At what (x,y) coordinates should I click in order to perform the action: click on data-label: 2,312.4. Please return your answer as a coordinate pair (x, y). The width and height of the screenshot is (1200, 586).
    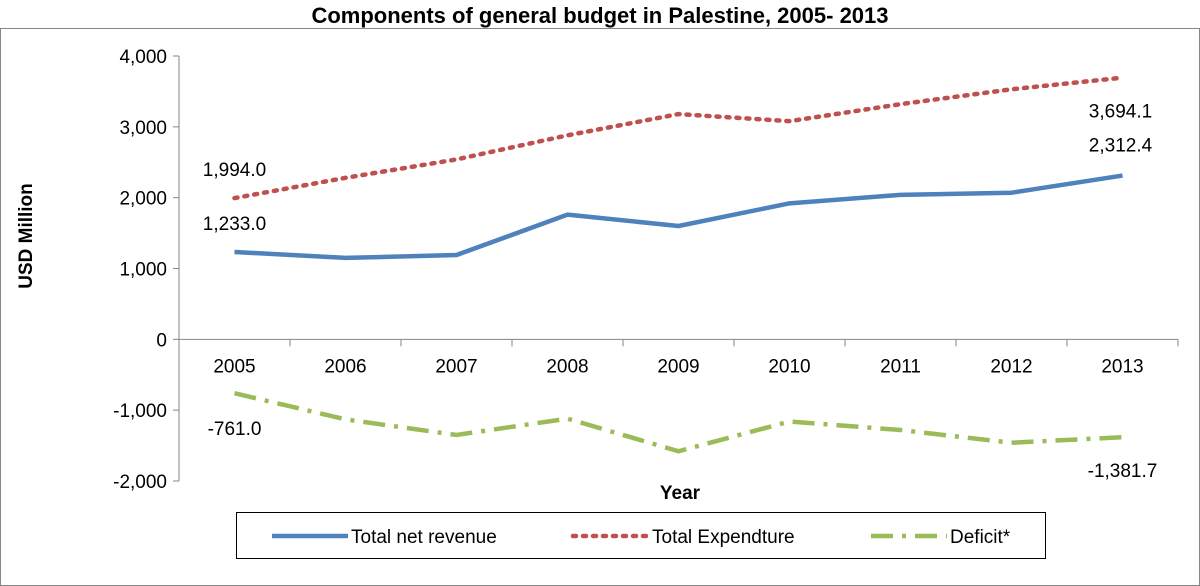
    Looking at the image, I should click on (1121, 146).